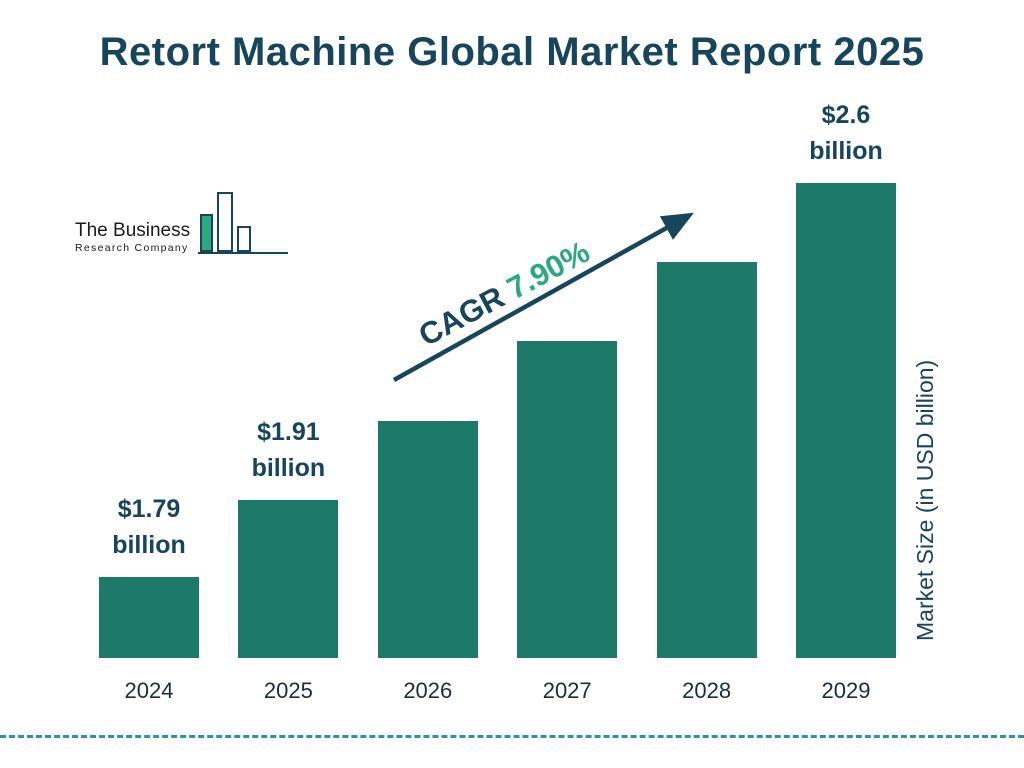  What do you see at coordinates (288, 579) in the screenshot?
I see `bar-2025` at bounding box center [288, 579].